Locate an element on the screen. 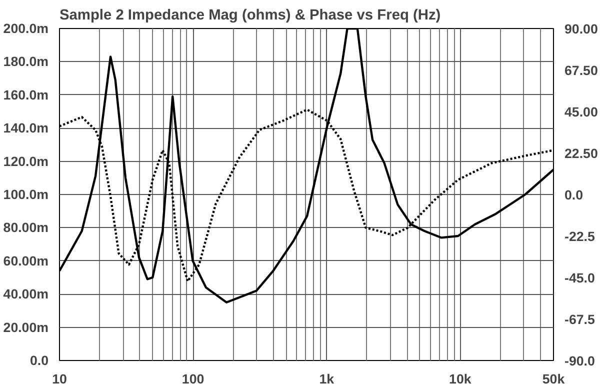 This screenshot has width=600, height=389. x-tick-label: 50k is located at coordinates (554, 379).